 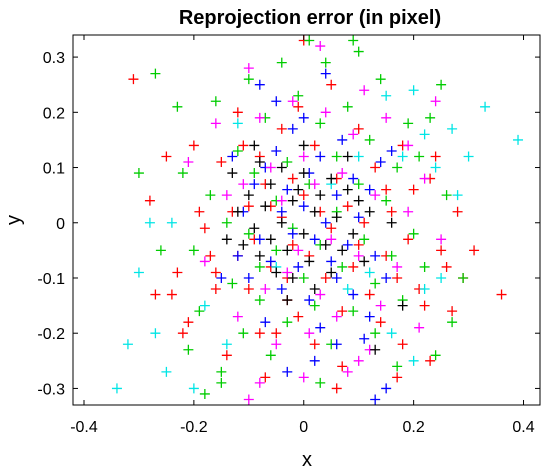 I want to click on x-tick-label: 0, so click(x=303, y=427).